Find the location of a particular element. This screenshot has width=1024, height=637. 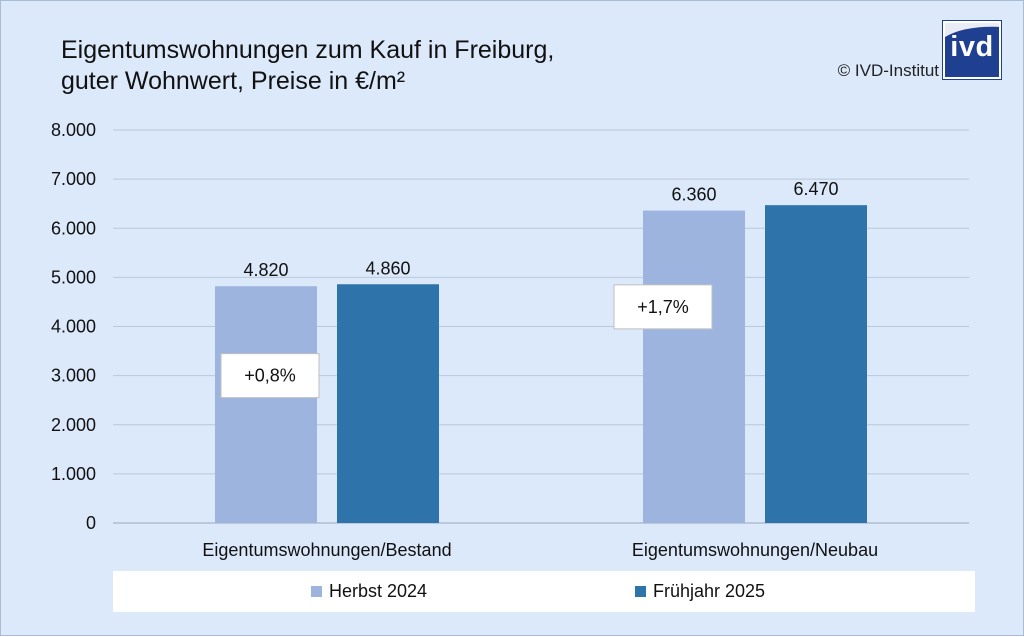

annotation-text: +1,7% is located at coordinates (663, 307).